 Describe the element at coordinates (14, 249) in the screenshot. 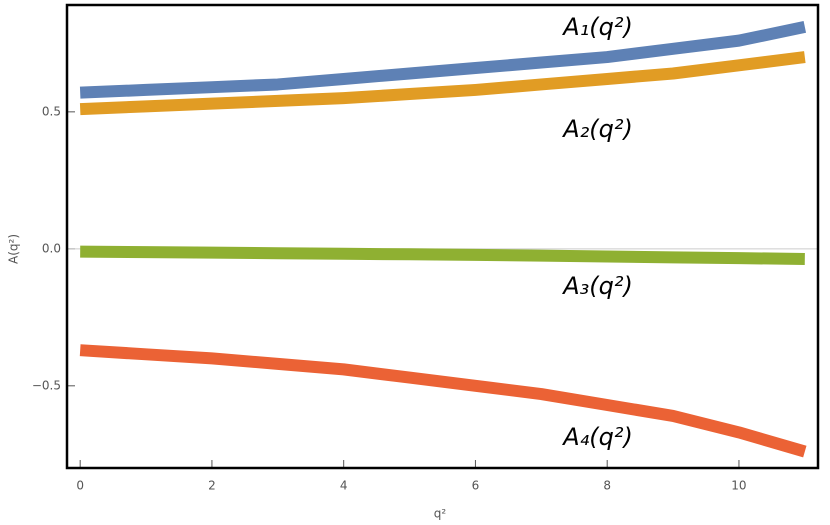

I see `y-axis-label: A(q²)` at that location.